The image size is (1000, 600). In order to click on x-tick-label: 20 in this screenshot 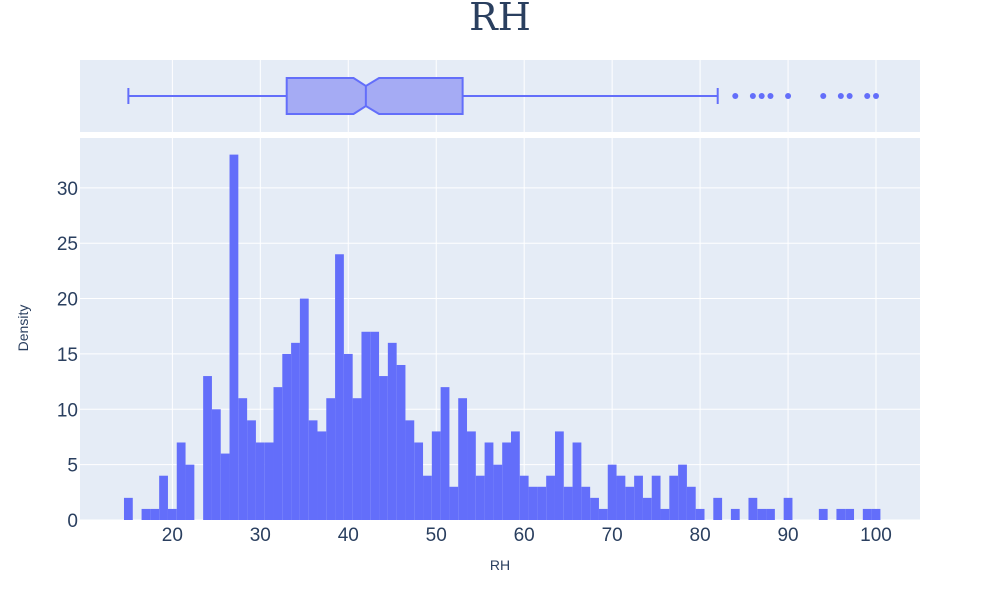, I will do `click(172, 535)`.